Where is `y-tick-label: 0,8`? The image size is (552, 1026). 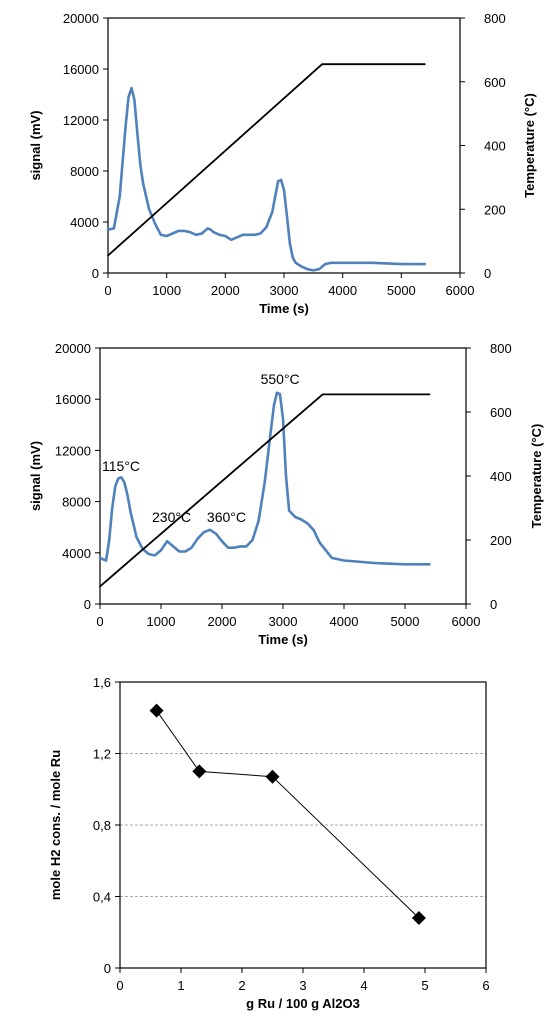
y-tick-label: 0,8 is located at coordinates (102, 825).